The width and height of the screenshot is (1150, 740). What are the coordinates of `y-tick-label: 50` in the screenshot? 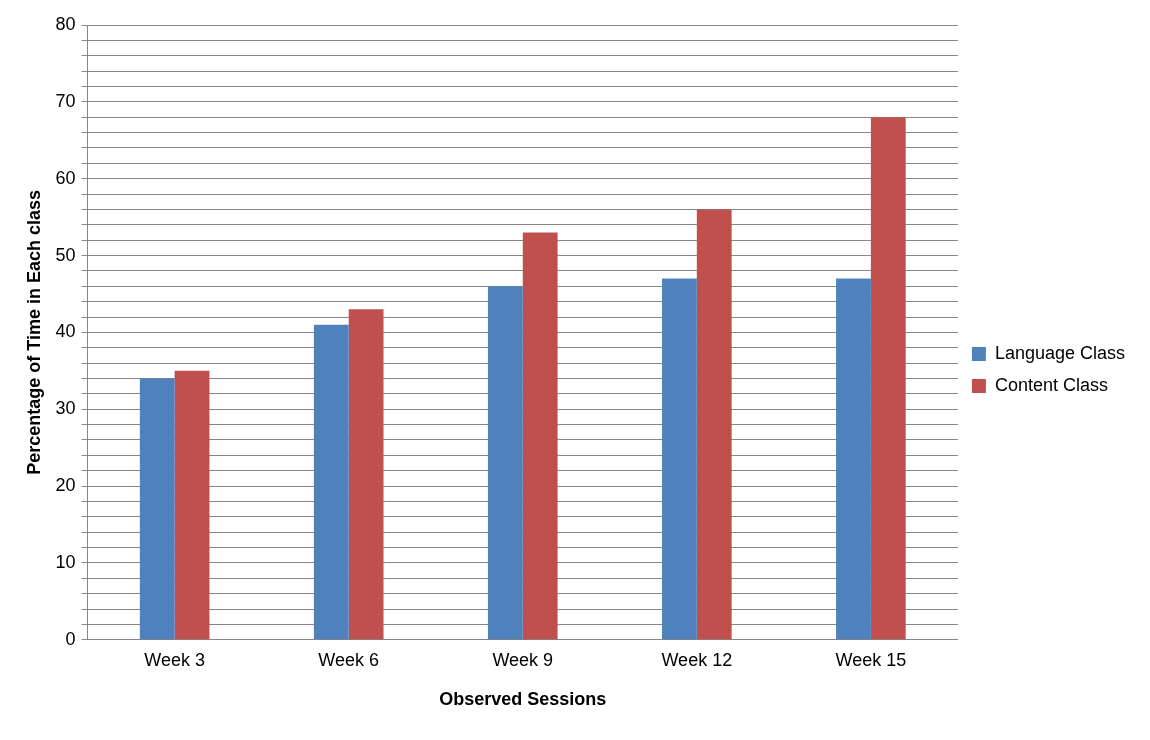 It's located at (65, 254).